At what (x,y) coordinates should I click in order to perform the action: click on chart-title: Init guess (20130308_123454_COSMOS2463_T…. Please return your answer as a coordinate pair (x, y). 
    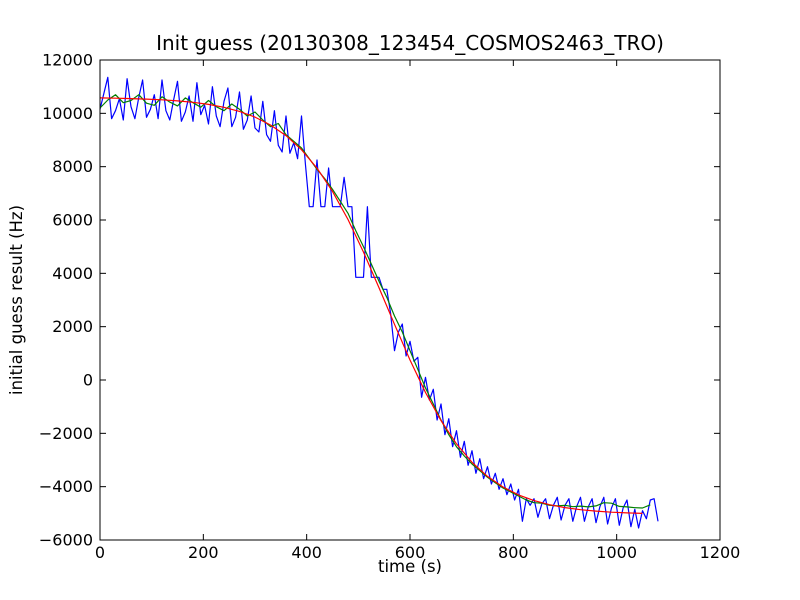
    Looking at the image, I should click on (410, 43).